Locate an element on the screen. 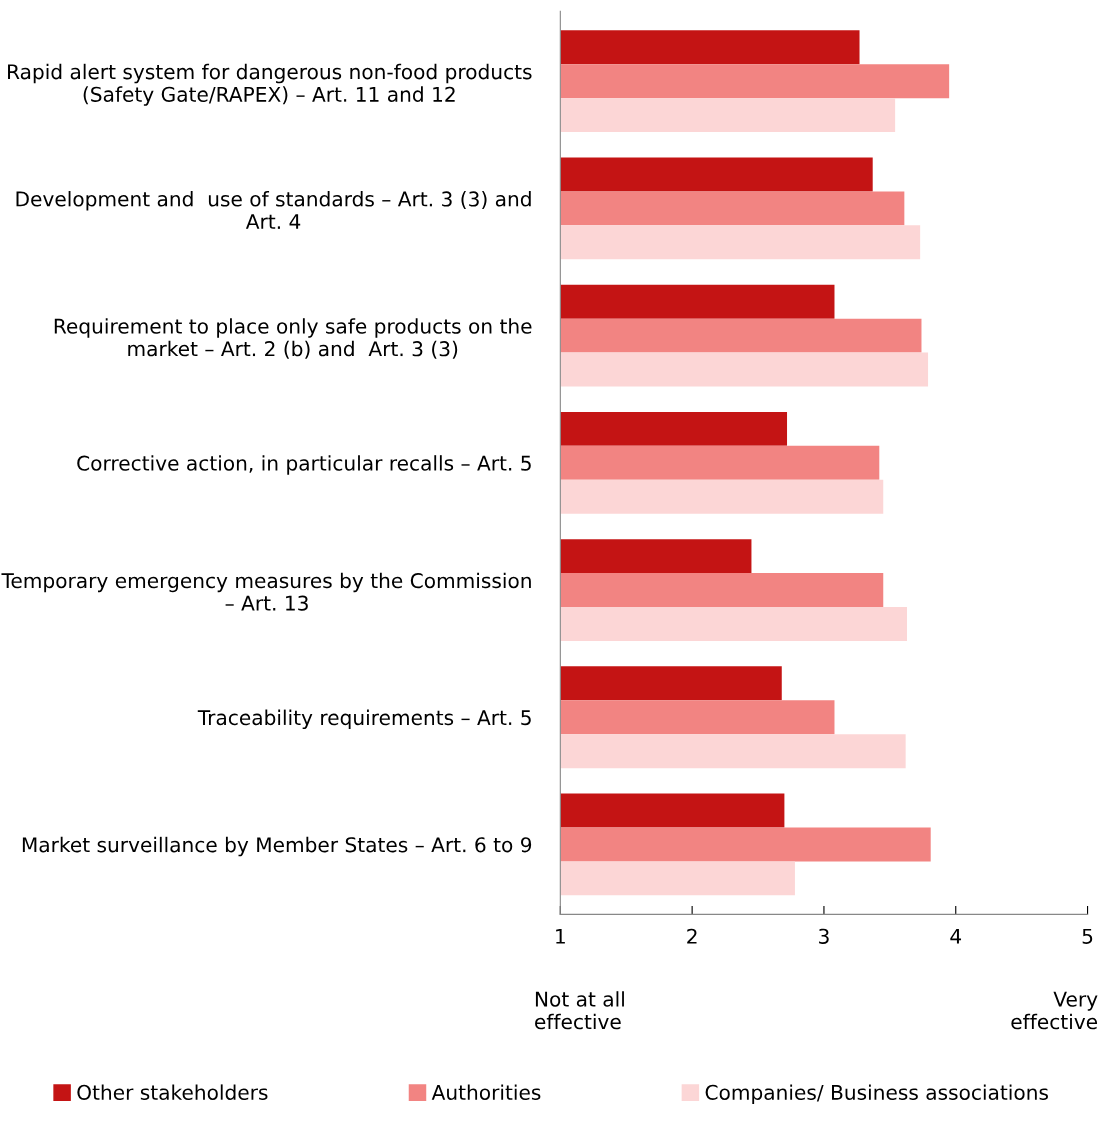  x-tick-label: 5 is located at coordinates (1087, 936).